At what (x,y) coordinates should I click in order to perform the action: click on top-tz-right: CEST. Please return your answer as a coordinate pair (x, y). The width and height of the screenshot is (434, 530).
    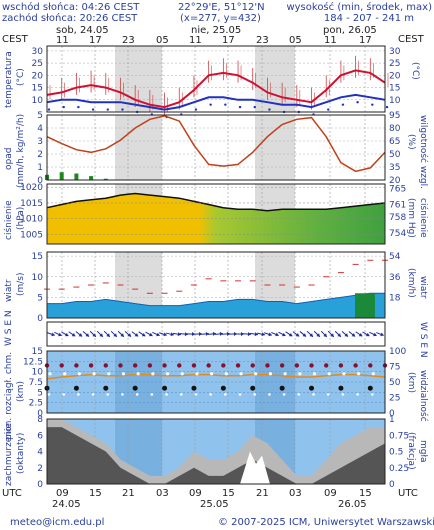
    Looking at the image, I should click on (411, 39).